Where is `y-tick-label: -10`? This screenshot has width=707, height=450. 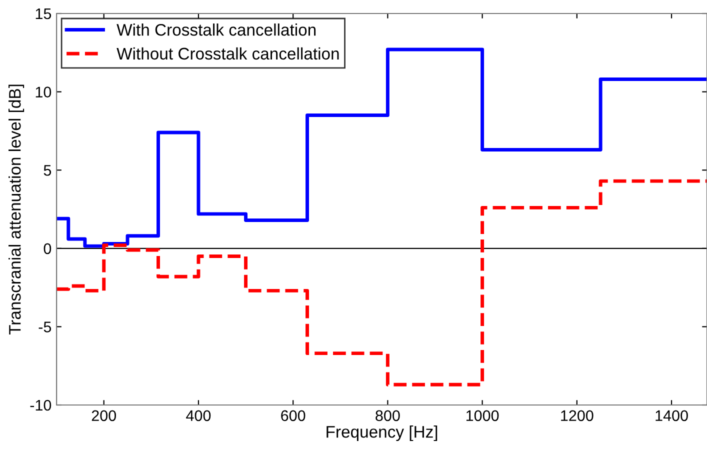 y-tick-label: -10 is located at coordinates (41, 405).